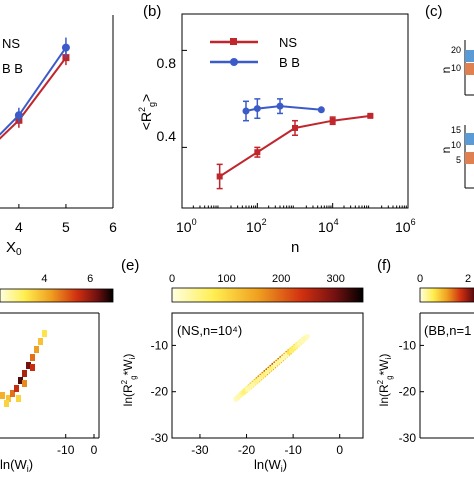  Describe the element at coordinates (384, 265) in the screenshot. I see `panel-f-label: (f)` at that location.